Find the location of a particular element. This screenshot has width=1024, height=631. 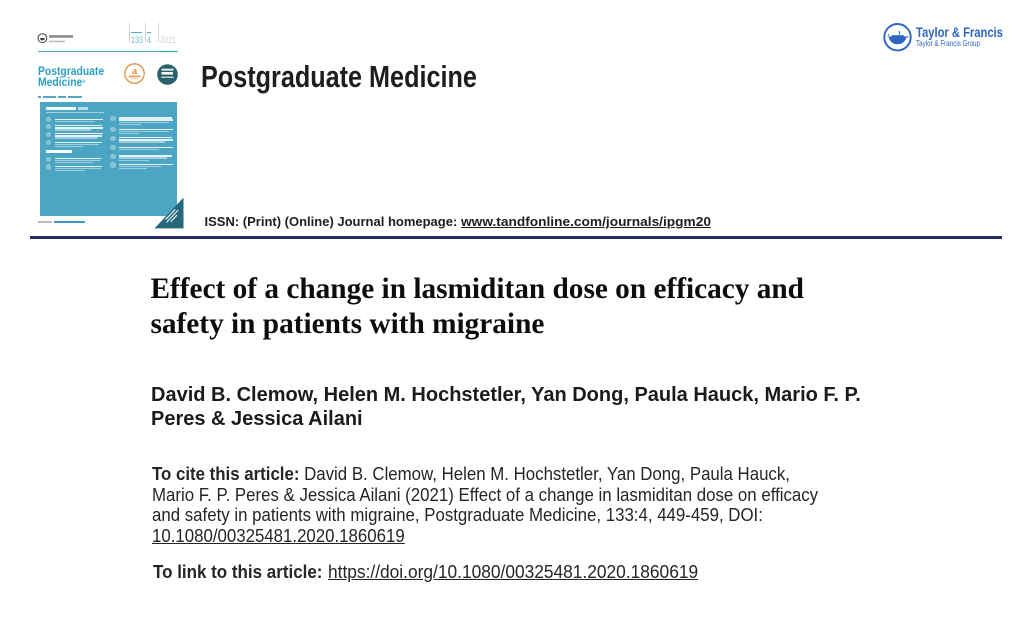

svg-text: a is located at coordinates (134, 71).